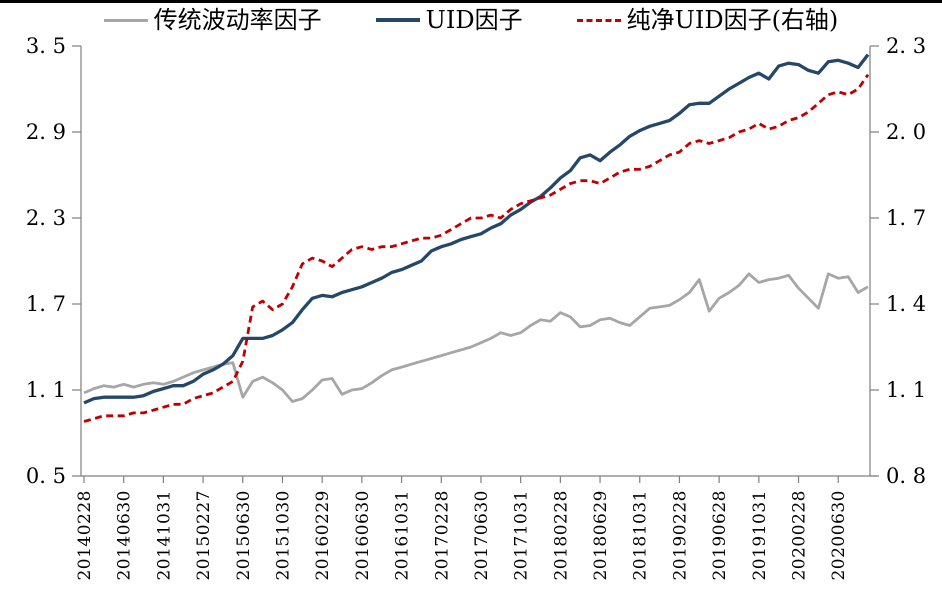 The width and height of the screenshot is (942, 597). Describe the element at coordinates (125, 535) in the screenshot. I see `x-tick-label: 20140630` at that location.